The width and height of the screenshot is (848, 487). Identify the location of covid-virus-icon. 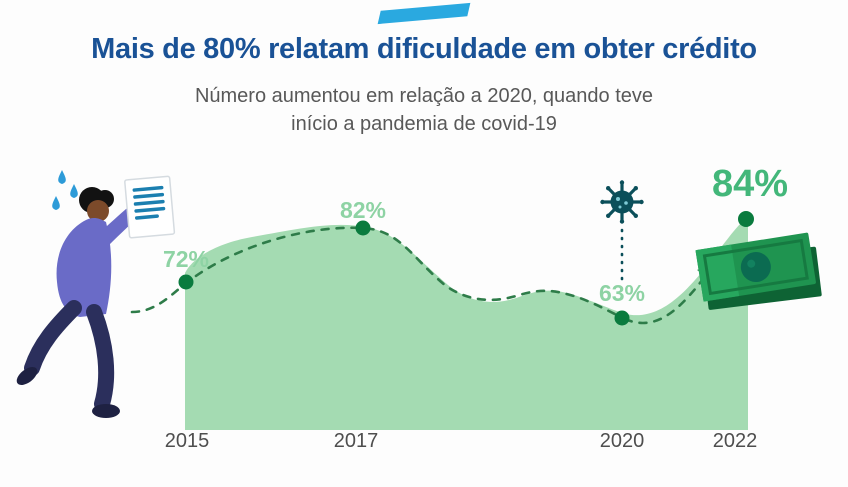
(622, 202).